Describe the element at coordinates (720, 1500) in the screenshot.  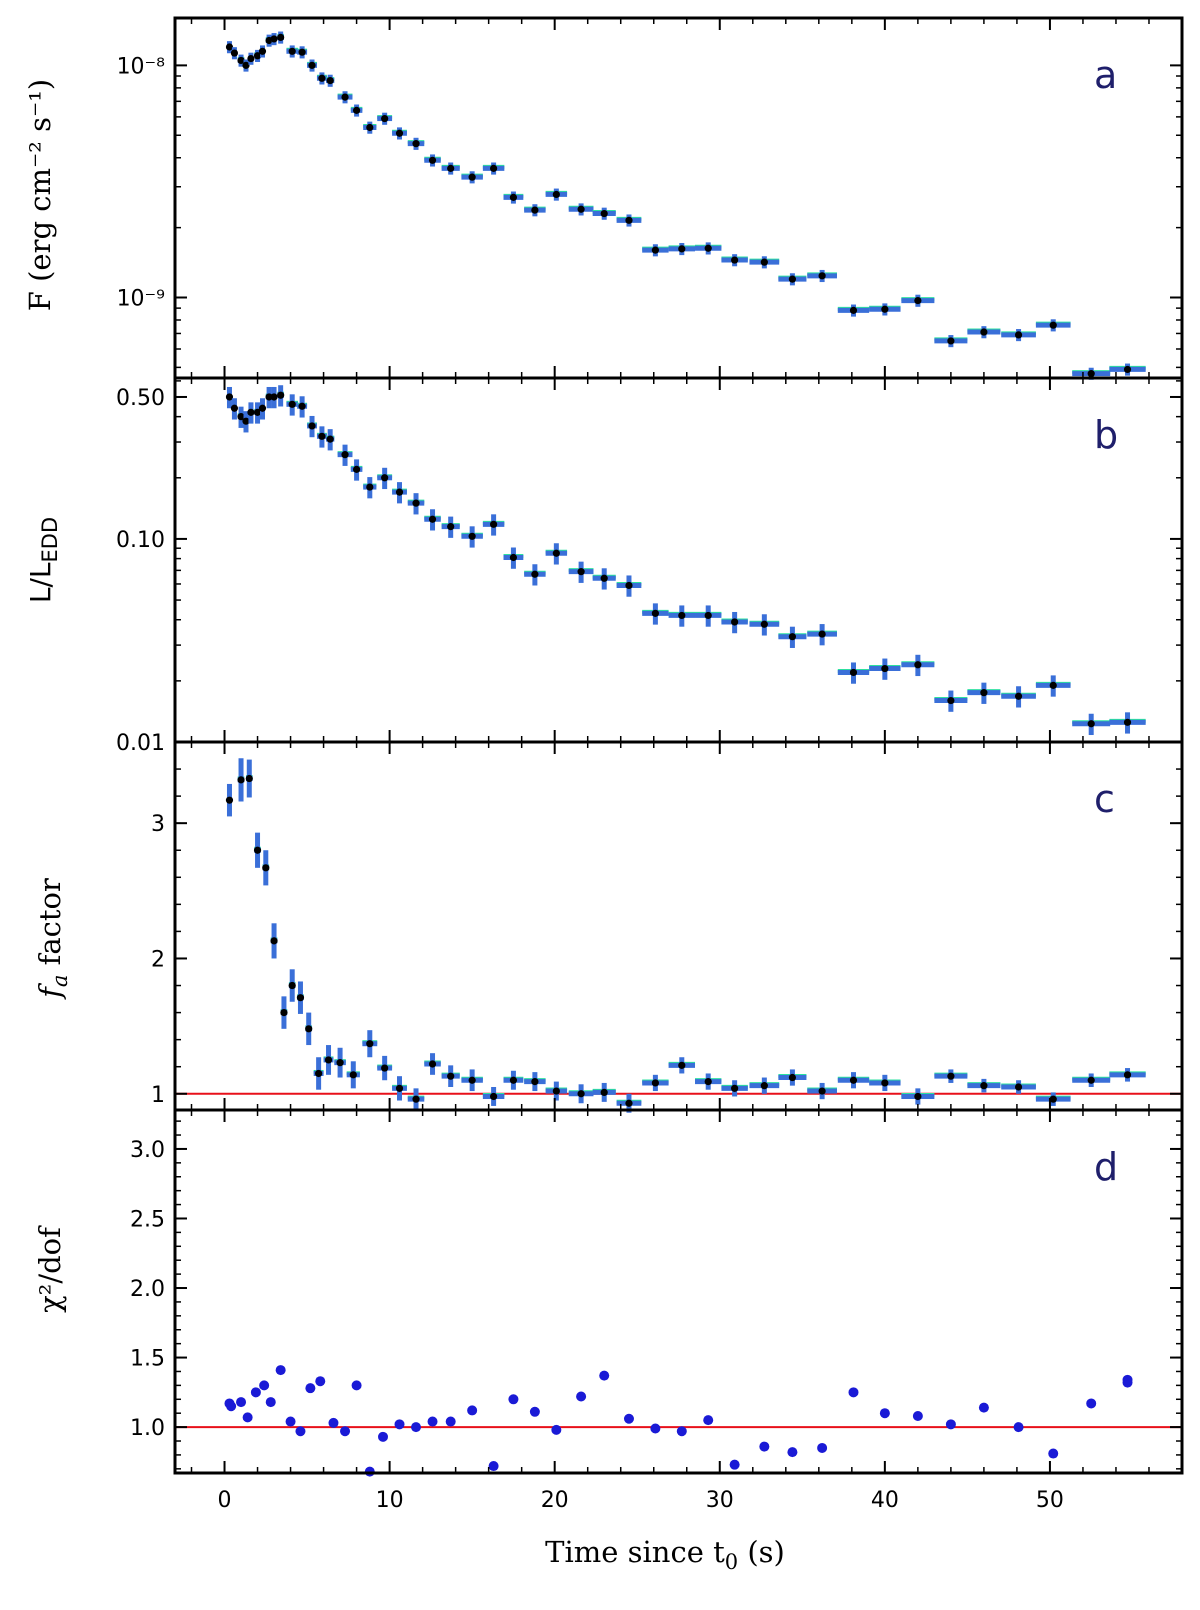
I see `x-tick-label: 30` at that location.